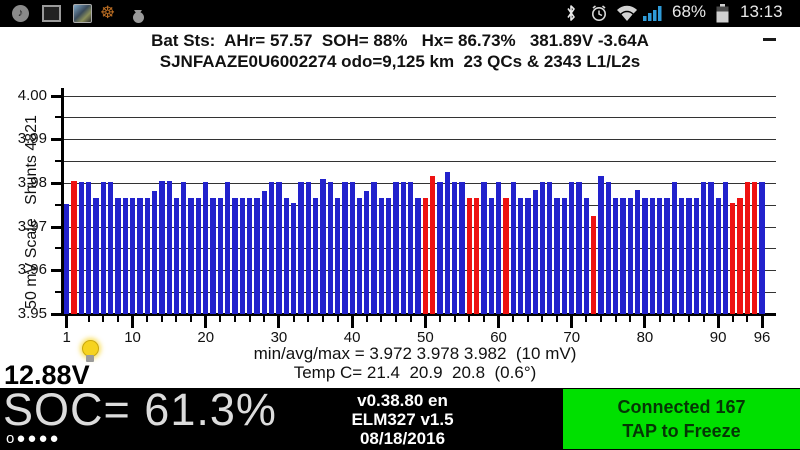 This screenshot has width=800, height=450. What do you see at coordinates (653, 13) in the screenshot?
I see `signal-strength-icon` at bounding box center [653, 13].